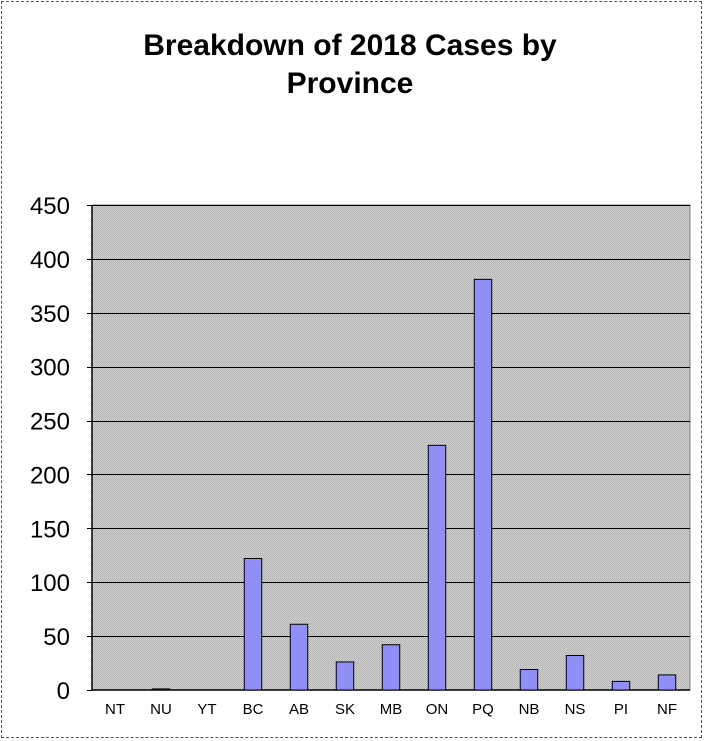 The width and height of the screenshot is (705, 741). I want to click on y-tick-label-350: 350, so click(50, 314).